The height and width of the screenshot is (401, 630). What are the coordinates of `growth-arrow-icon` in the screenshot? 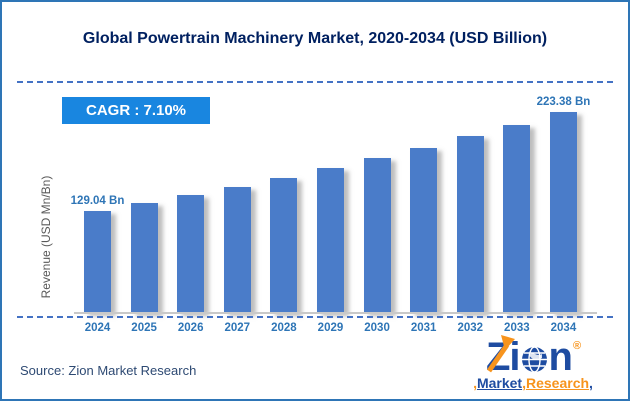 It's located at (500, 354).